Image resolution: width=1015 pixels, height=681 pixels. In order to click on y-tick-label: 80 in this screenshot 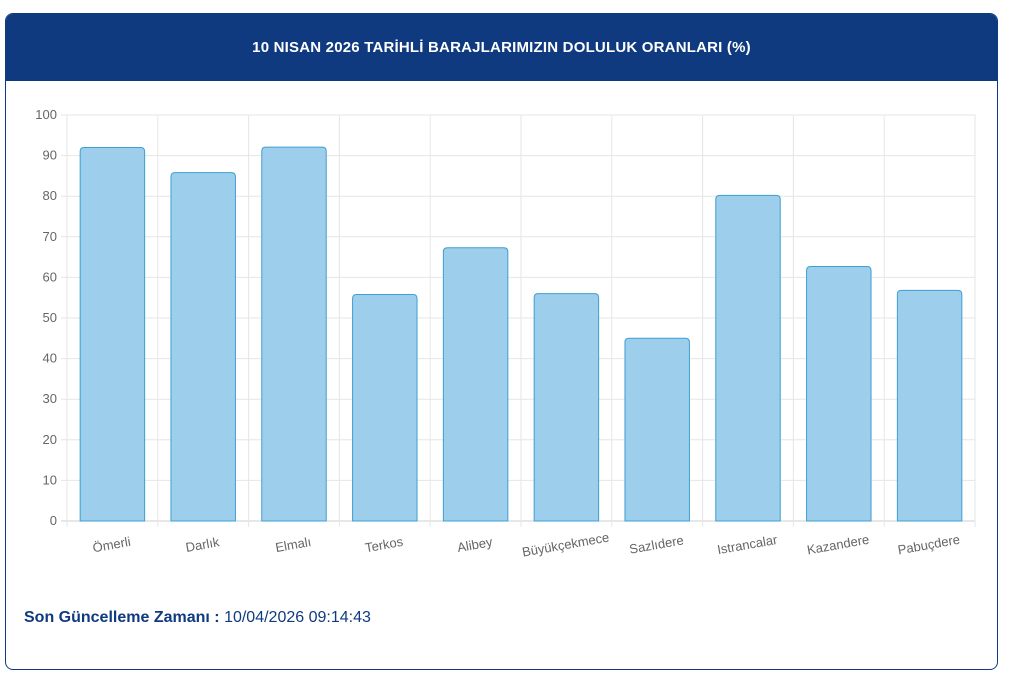, I will do `click(50, 195)`.